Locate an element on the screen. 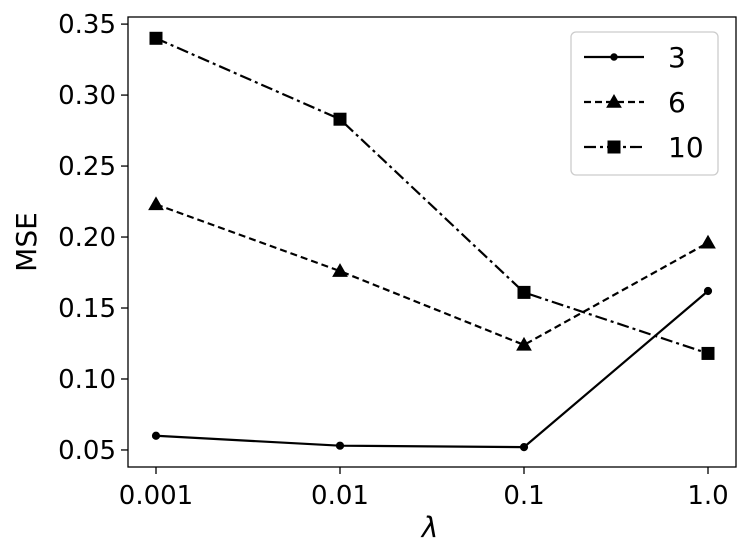  x-axis-label: λ is located at coordinates (429, 527).